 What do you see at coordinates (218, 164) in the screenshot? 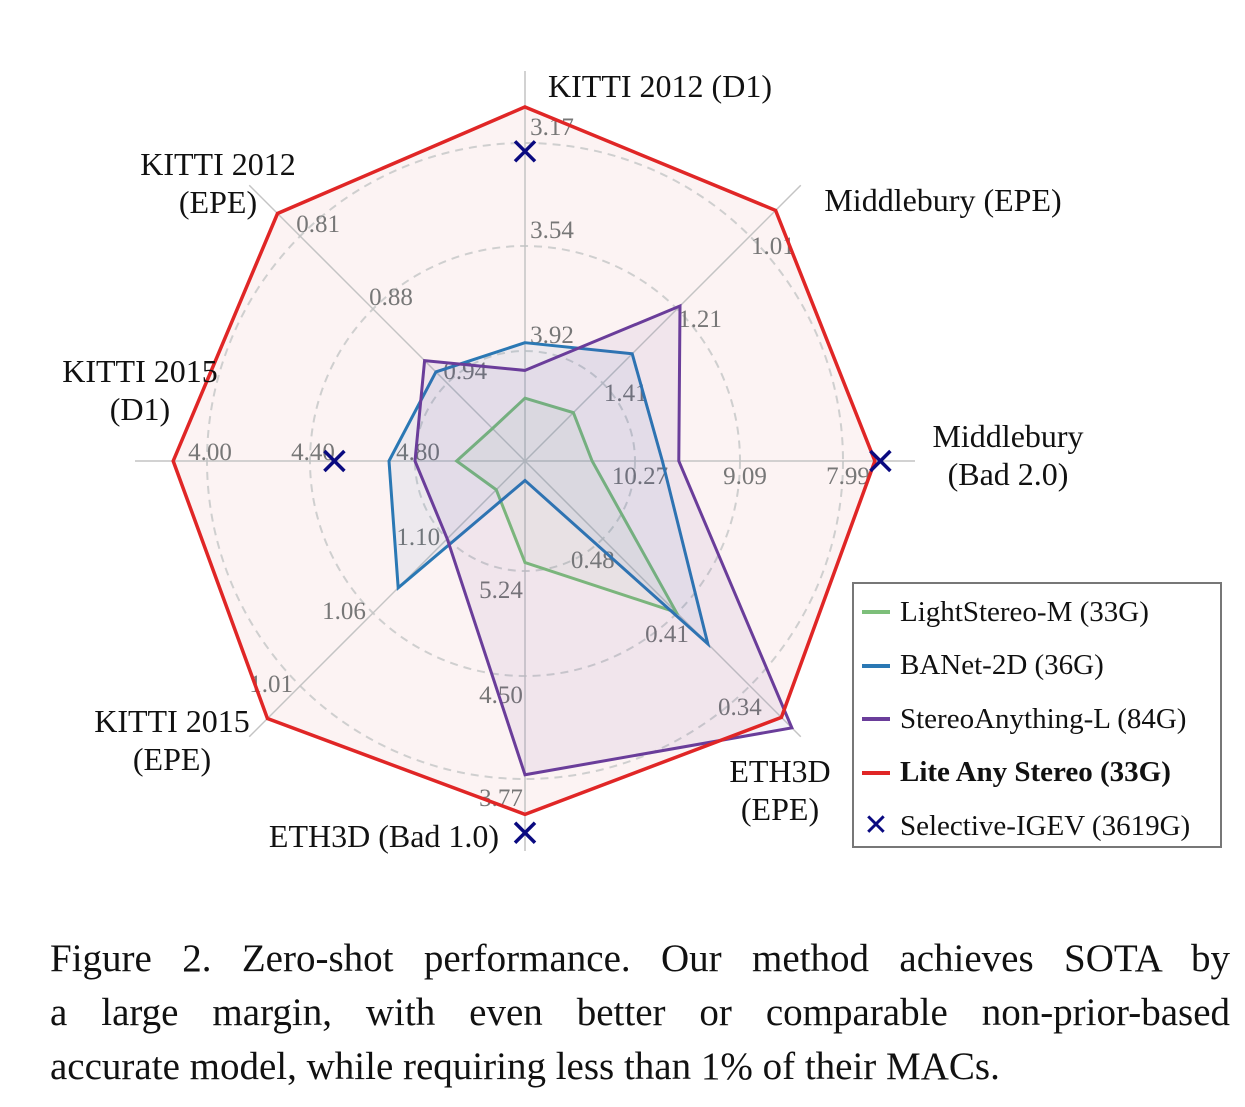
I see `axis-label-line: KITTI 2012` at bounding box center [218, 164].